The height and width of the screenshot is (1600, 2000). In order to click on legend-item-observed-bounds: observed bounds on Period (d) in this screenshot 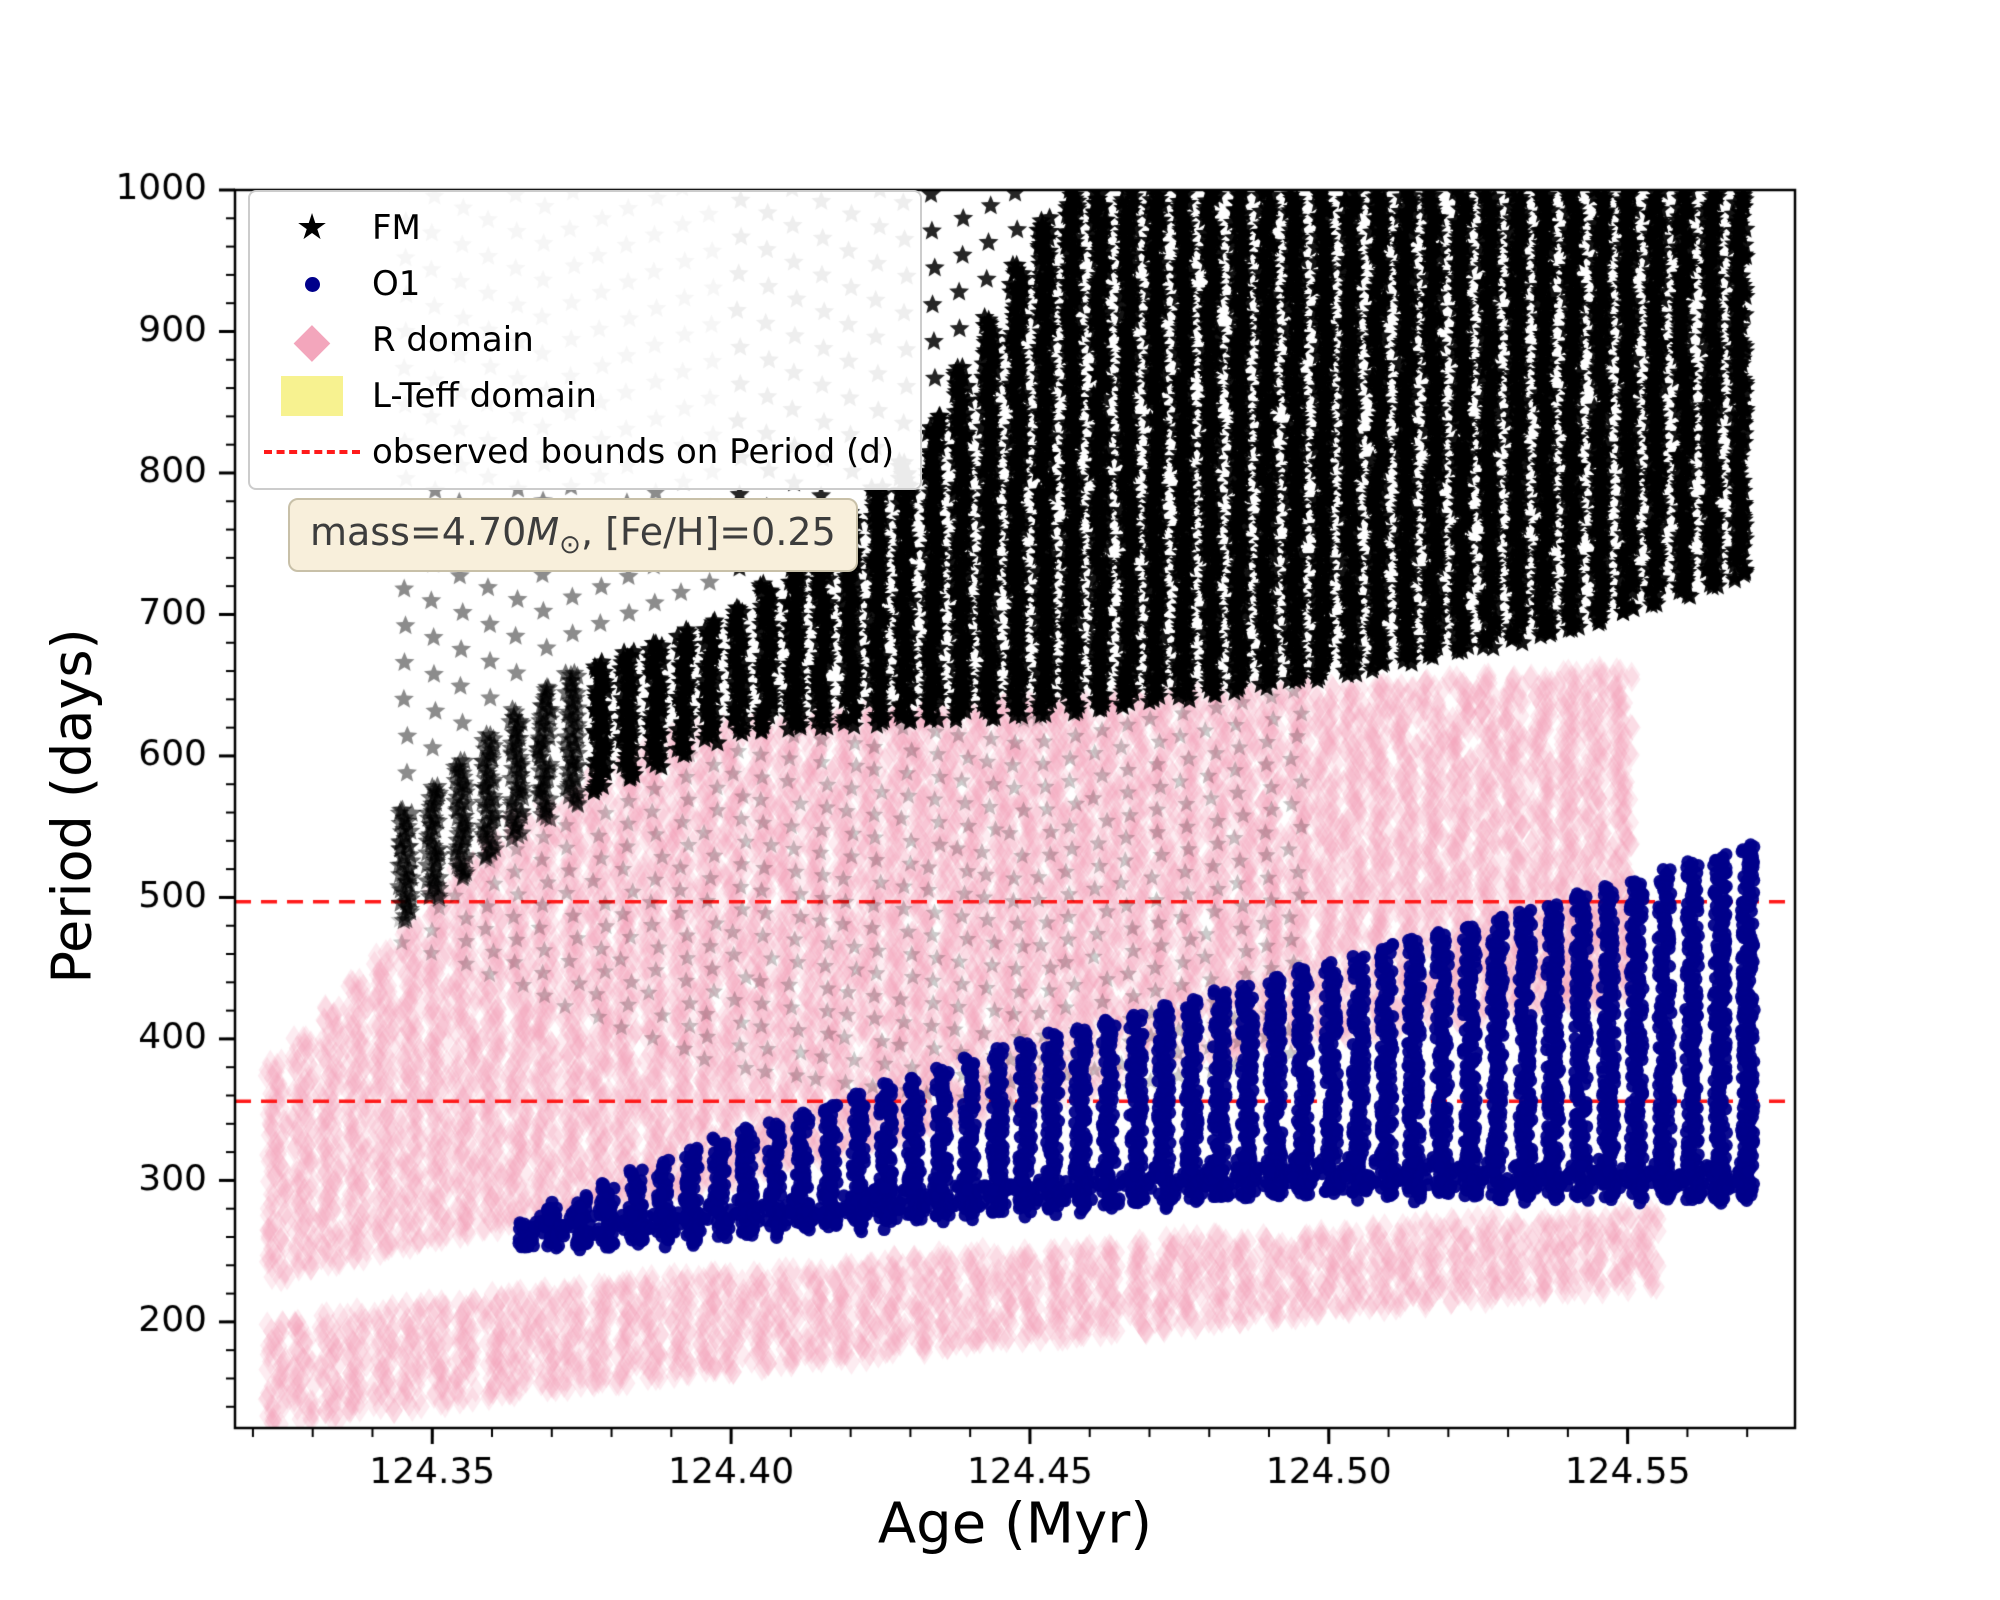, I will do `click(579, 452)`.